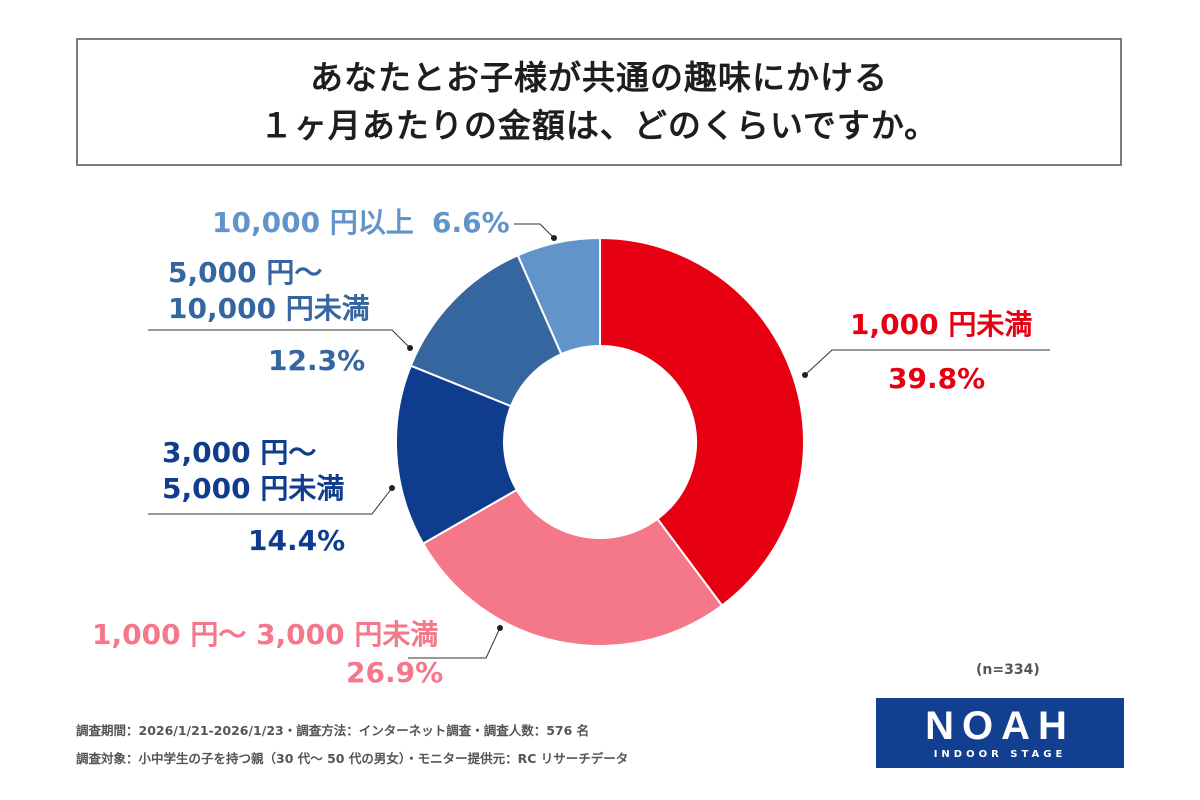 The width and height of the screenshot is (1200, 800). Describe the element at coordinates (554, 238) in the screenshot. I see `leader-over-10000-dot` at that location.